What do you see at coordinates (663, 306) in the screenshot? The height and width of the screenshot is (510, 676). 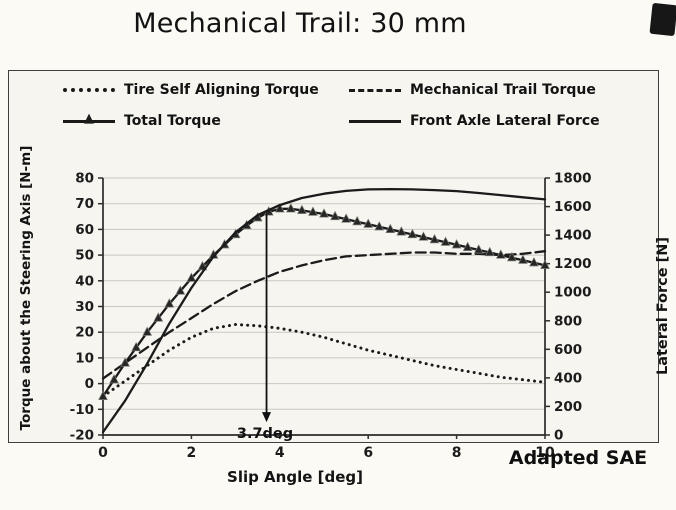 I see `right-axis-title: Lateral Force [N]` at bounding box center [663, 306].